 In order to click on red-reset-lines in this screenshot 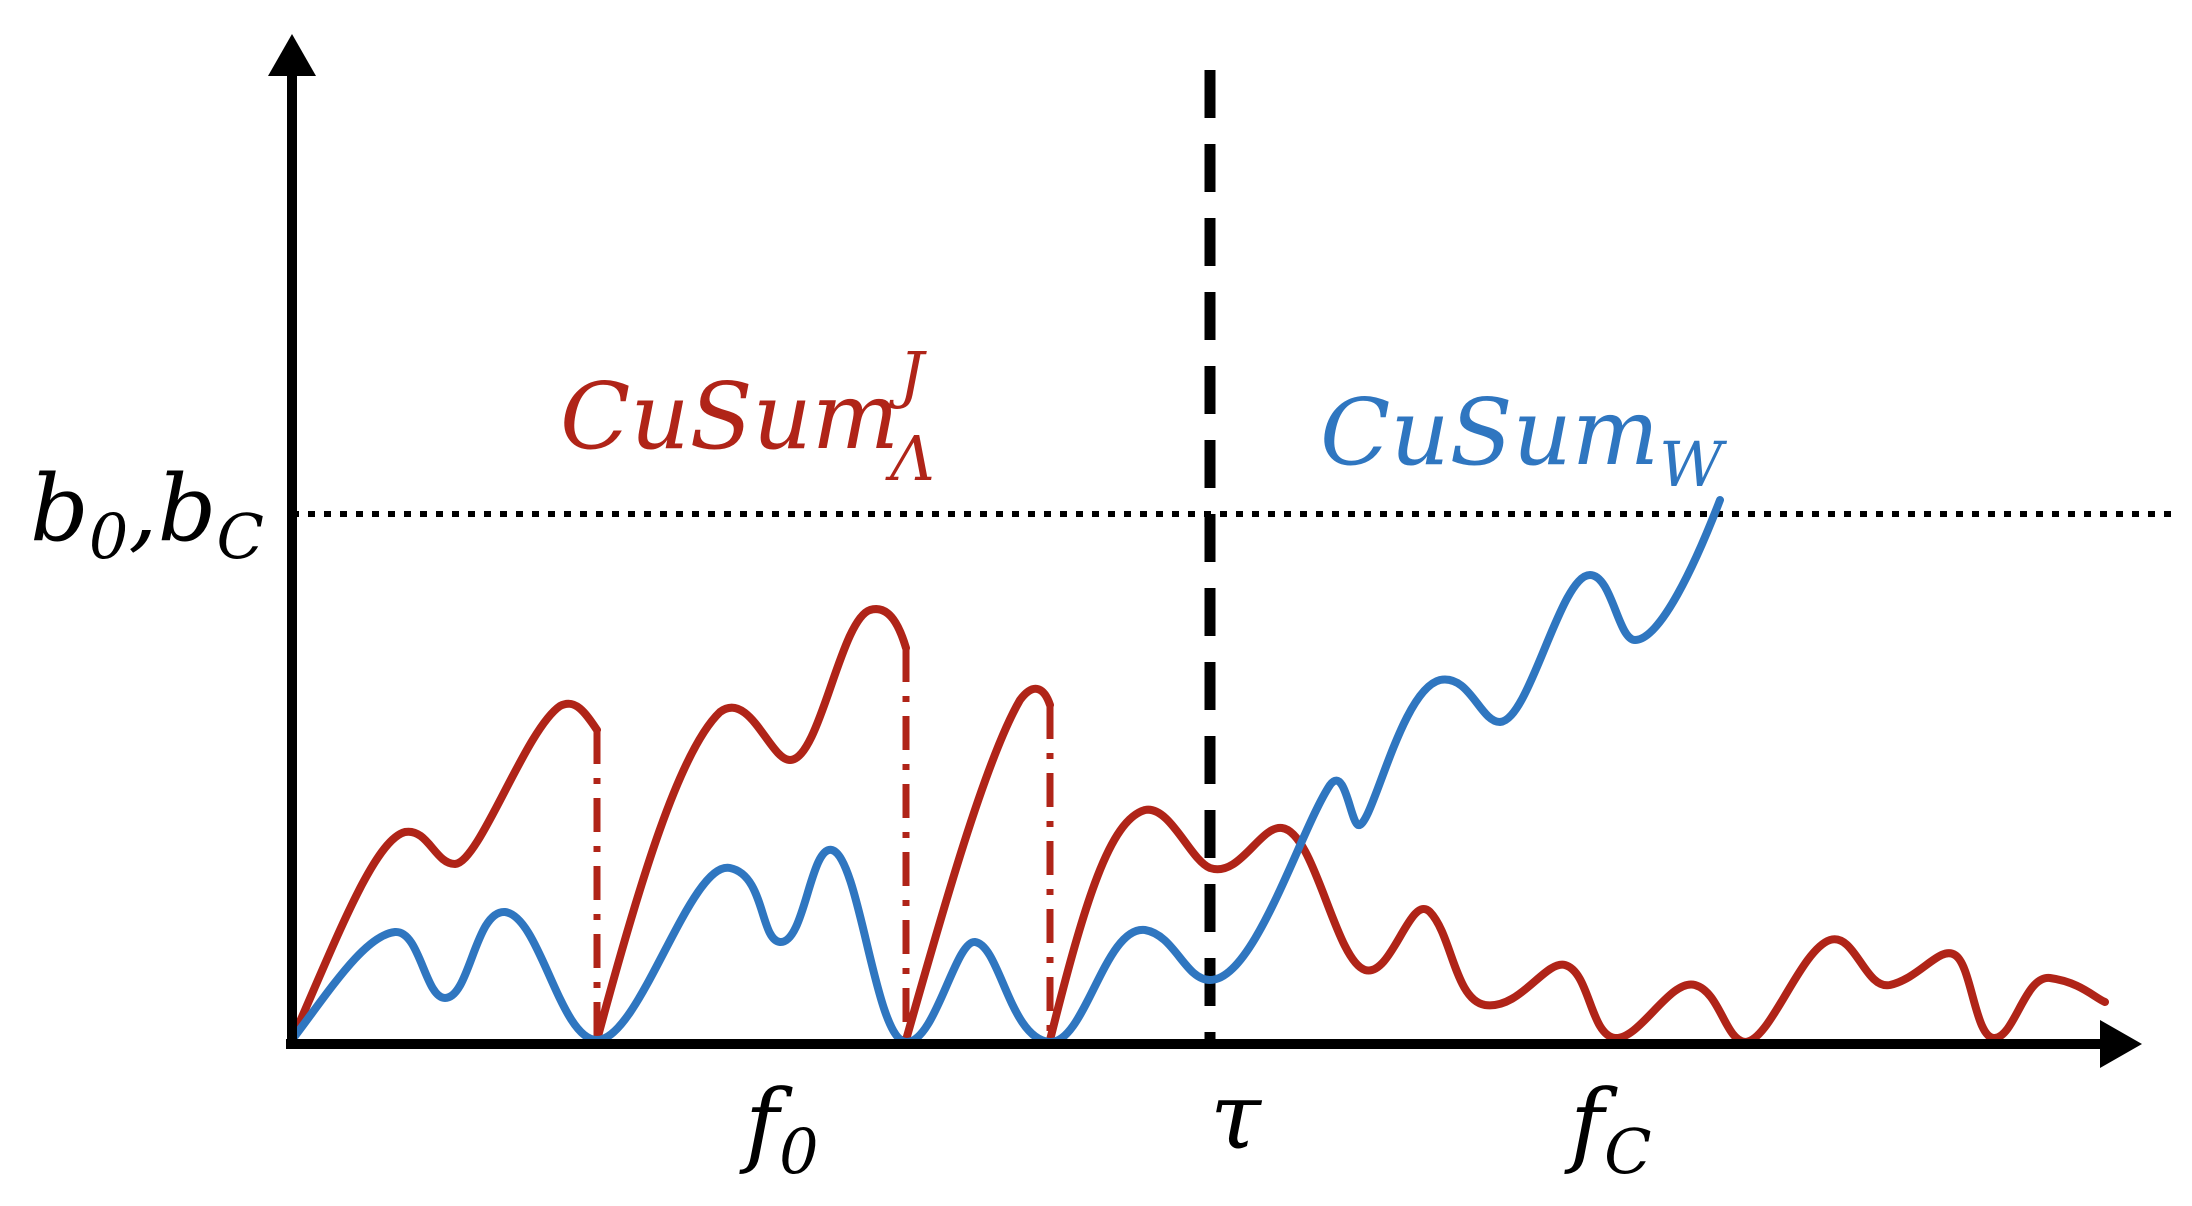, I will do `click(823, 844)`.